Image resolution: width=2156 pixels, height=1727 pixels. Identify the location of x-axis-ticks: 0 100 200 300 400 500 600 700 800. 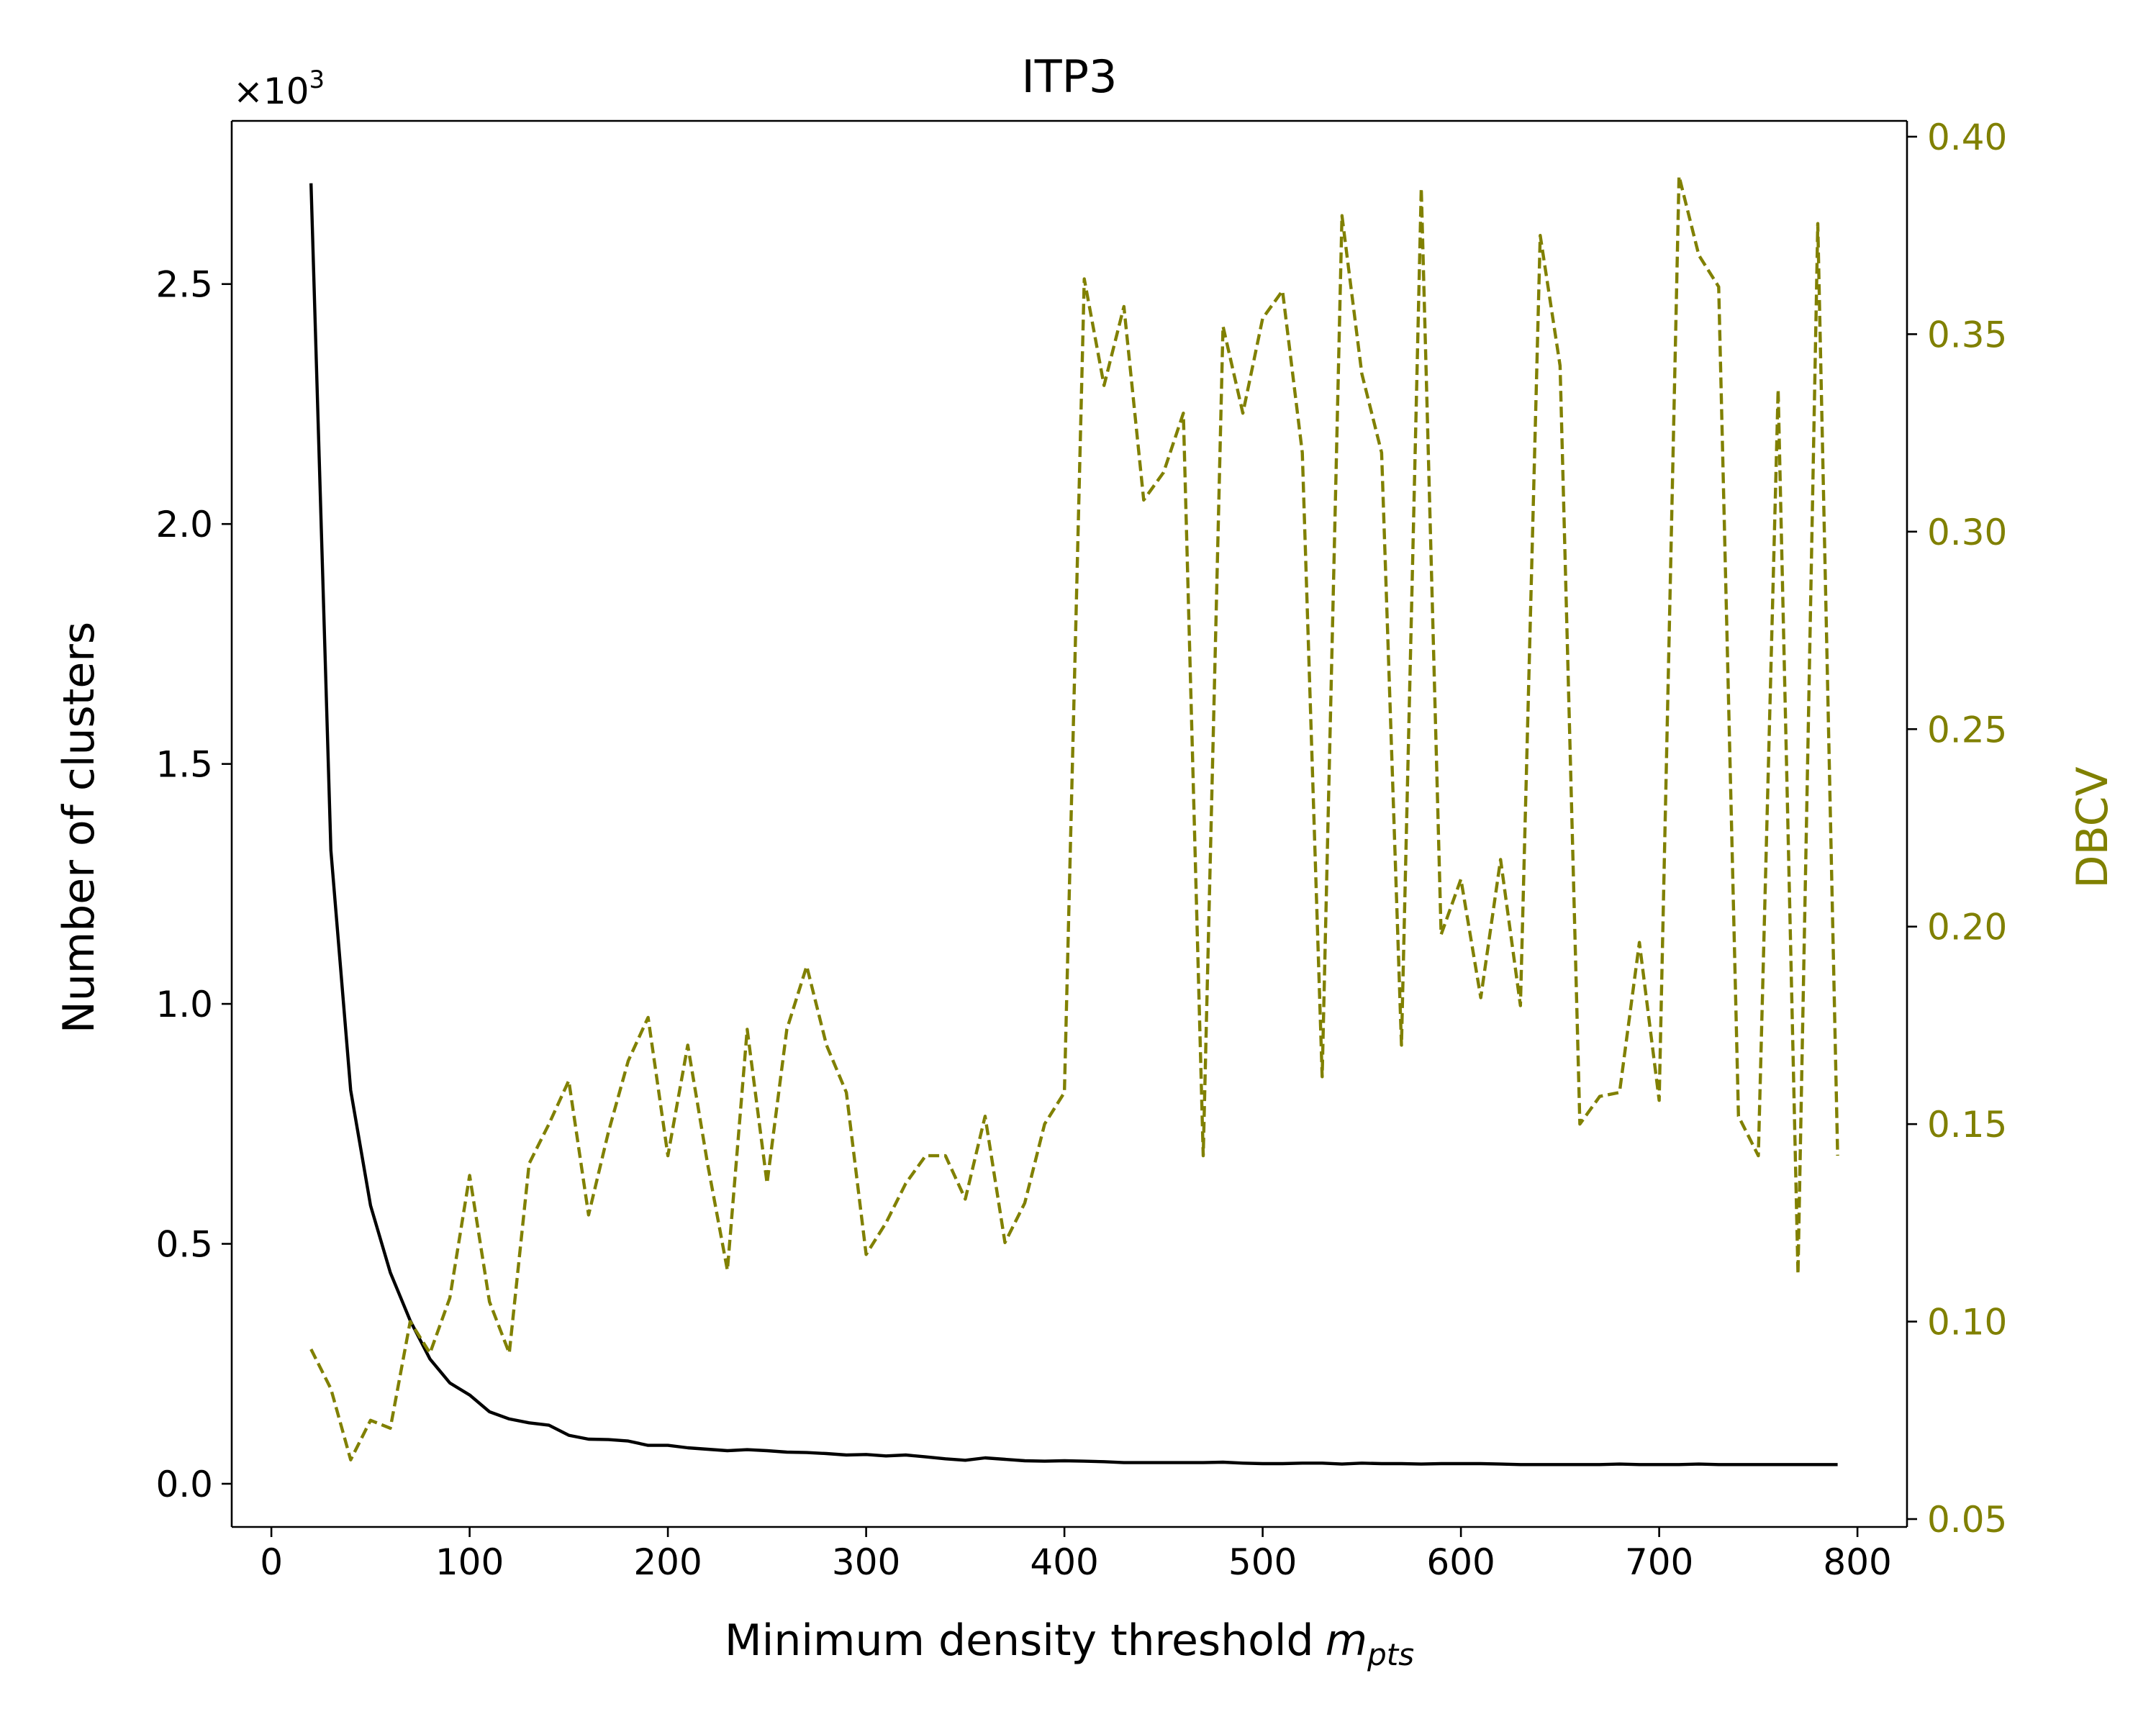
(1076, 1555).